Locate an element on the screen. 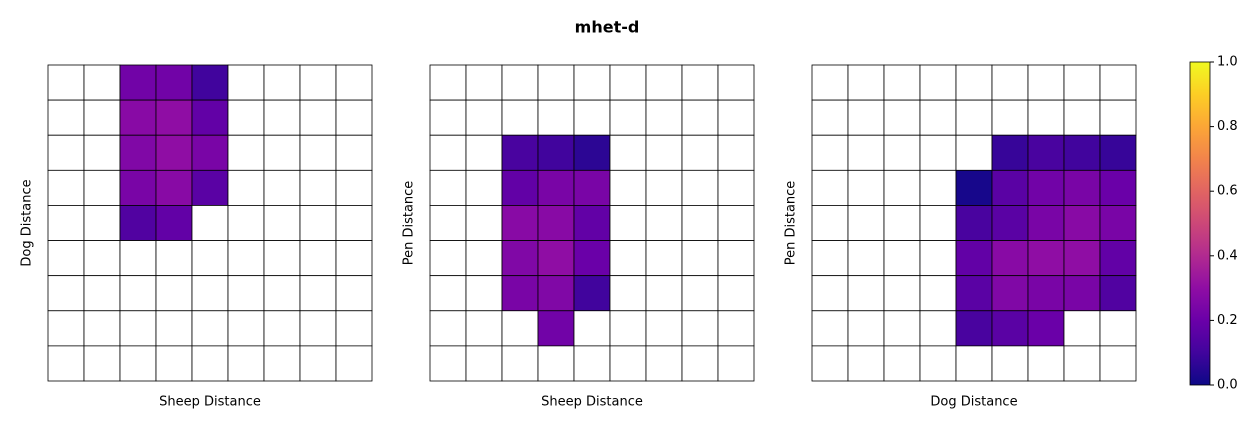  colorbar is located at coordinates (1200, 223).